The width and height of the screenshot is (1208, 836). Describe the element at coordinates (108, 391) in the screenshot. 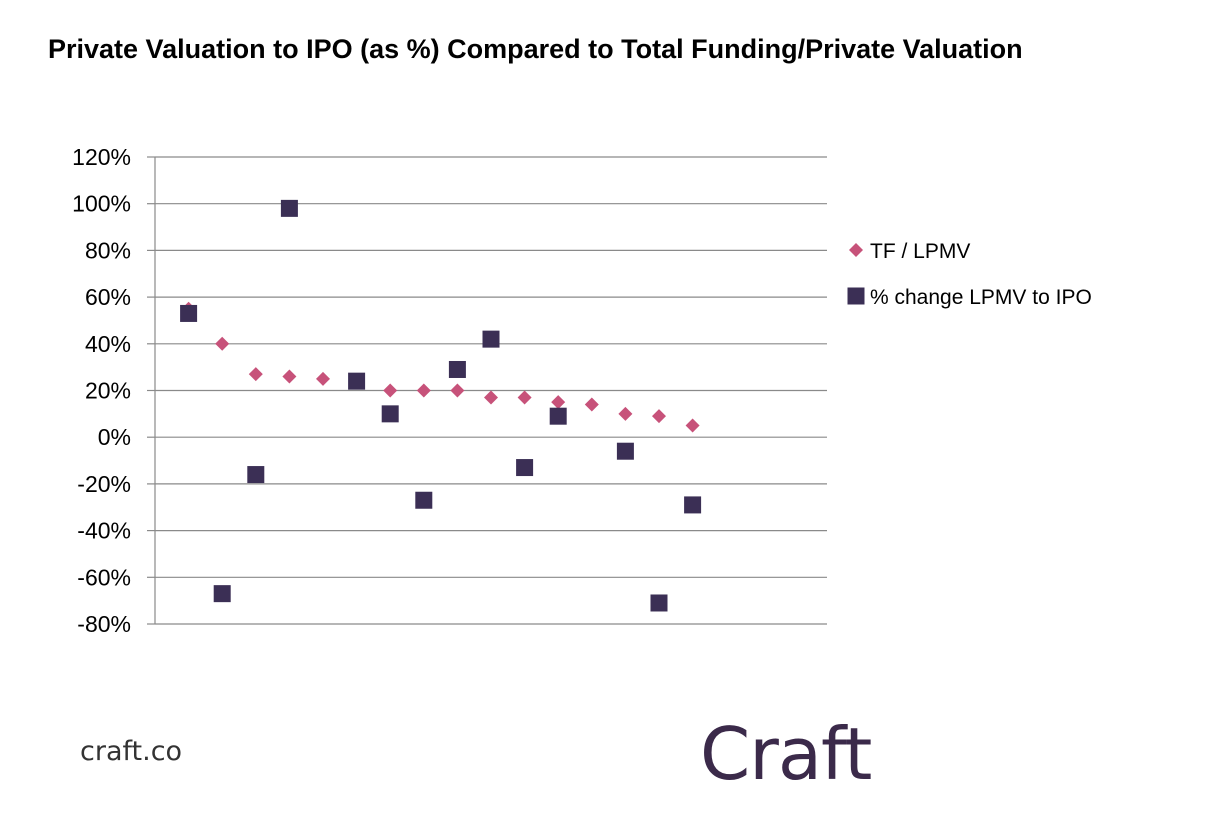

I see `y-tick-label: 20%` at that location.